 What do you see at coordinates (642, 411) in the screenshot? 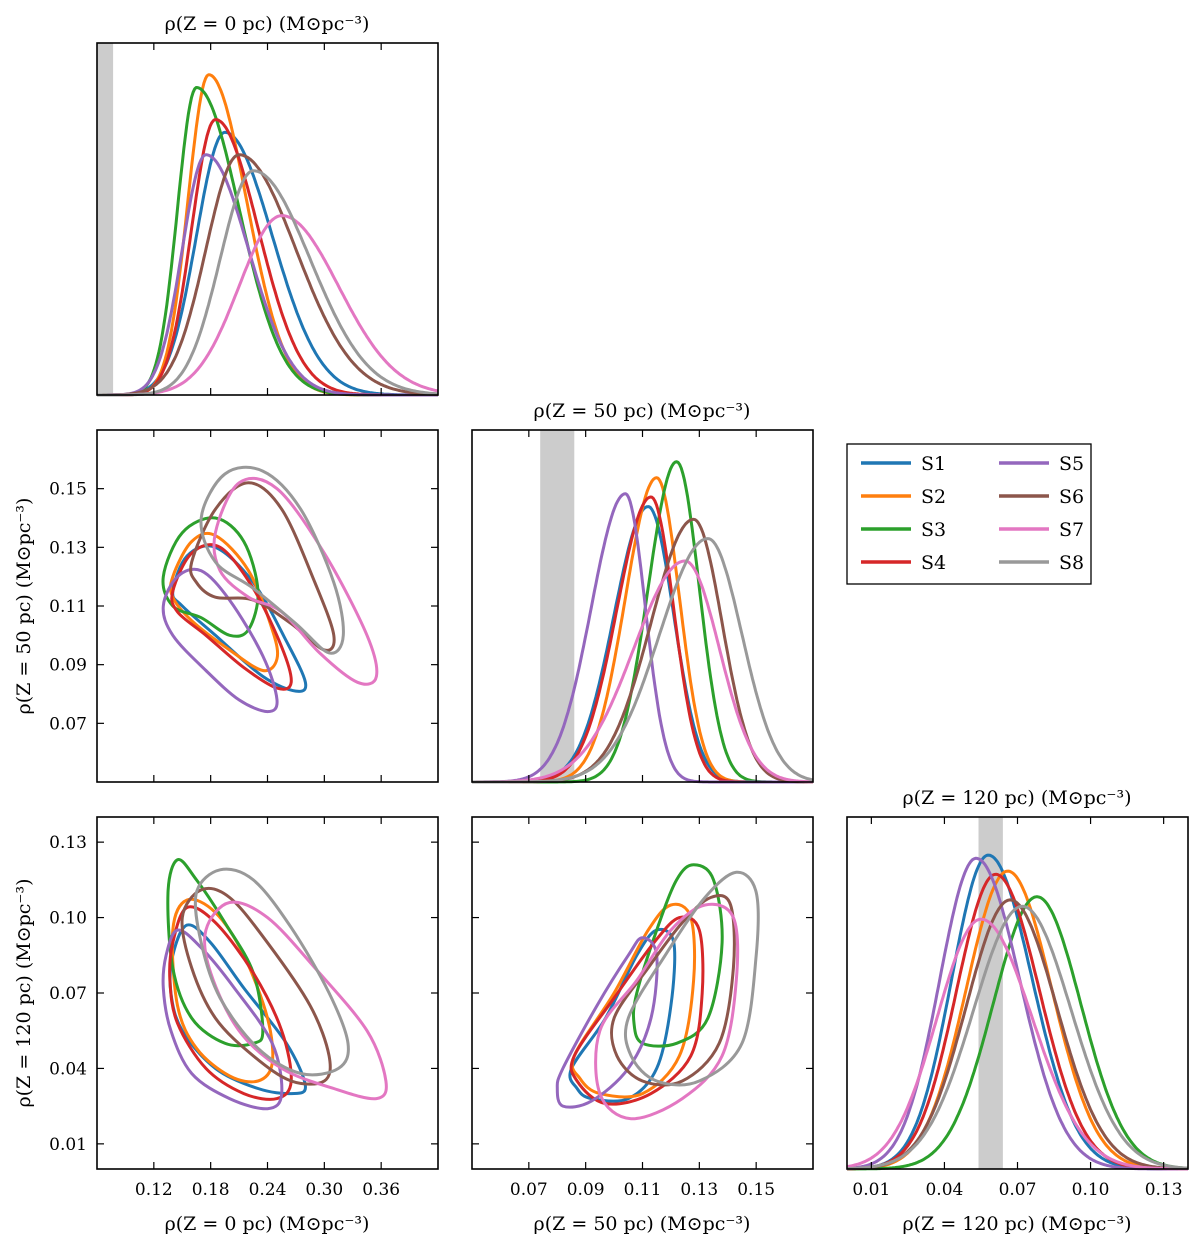
I see `diag-title-rho50: ρ(Z = 50 pc) (M⊙pc⁻³)` at bounding box center [642, 411].